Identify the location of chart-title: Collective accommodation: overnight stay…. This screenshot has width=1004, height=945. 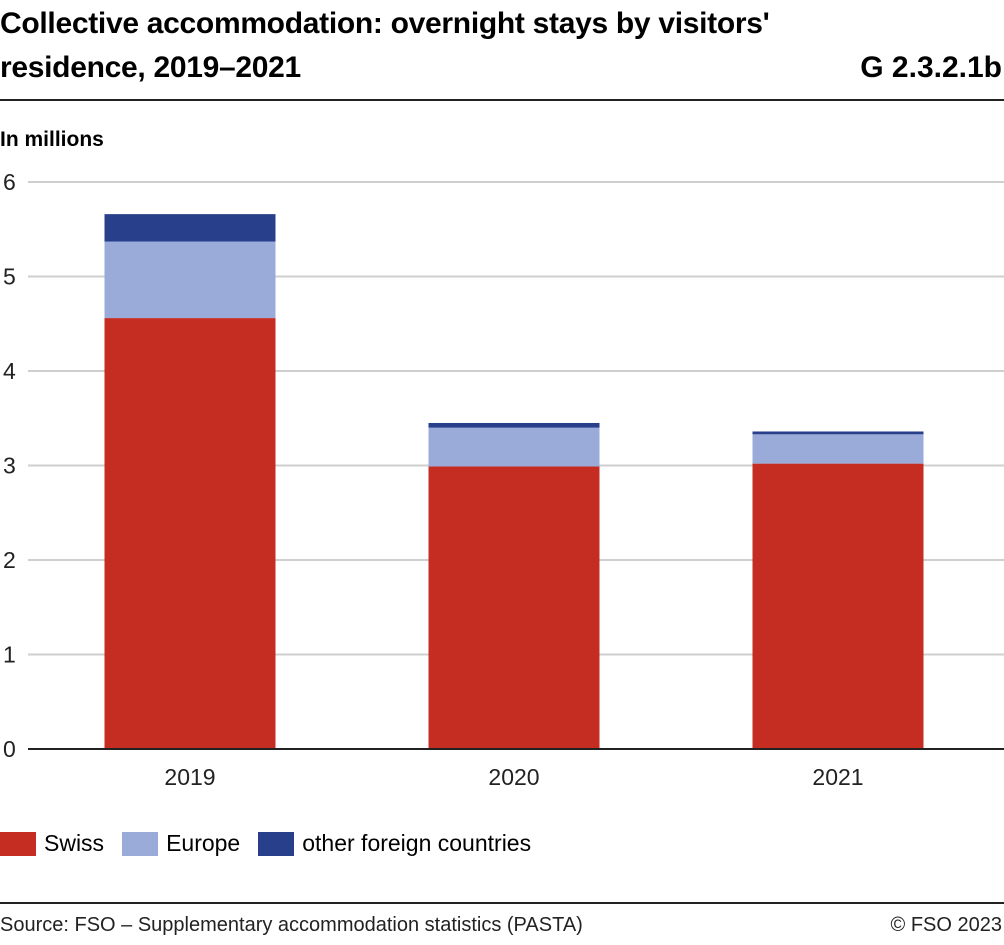
(502, 46).